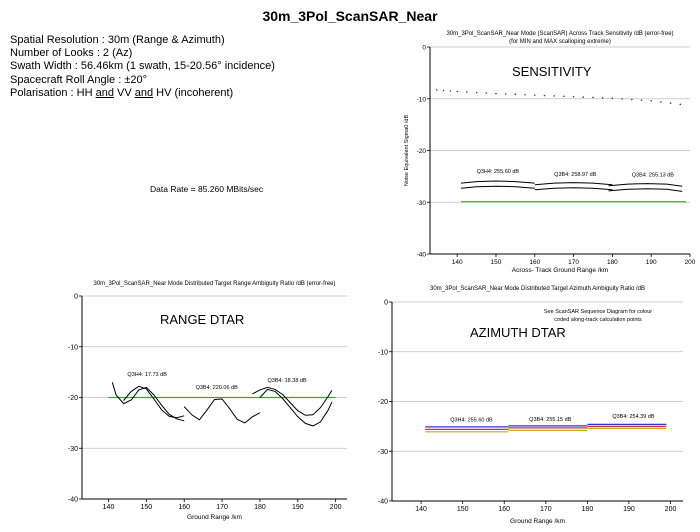 The height and width of the screenshot is (532, 700). What do you see at coordinates (575, 175) in the screenshot?
I see `qdbm-annotation: Q3B4: 258.97 dB` at bounding box center [575, 175].